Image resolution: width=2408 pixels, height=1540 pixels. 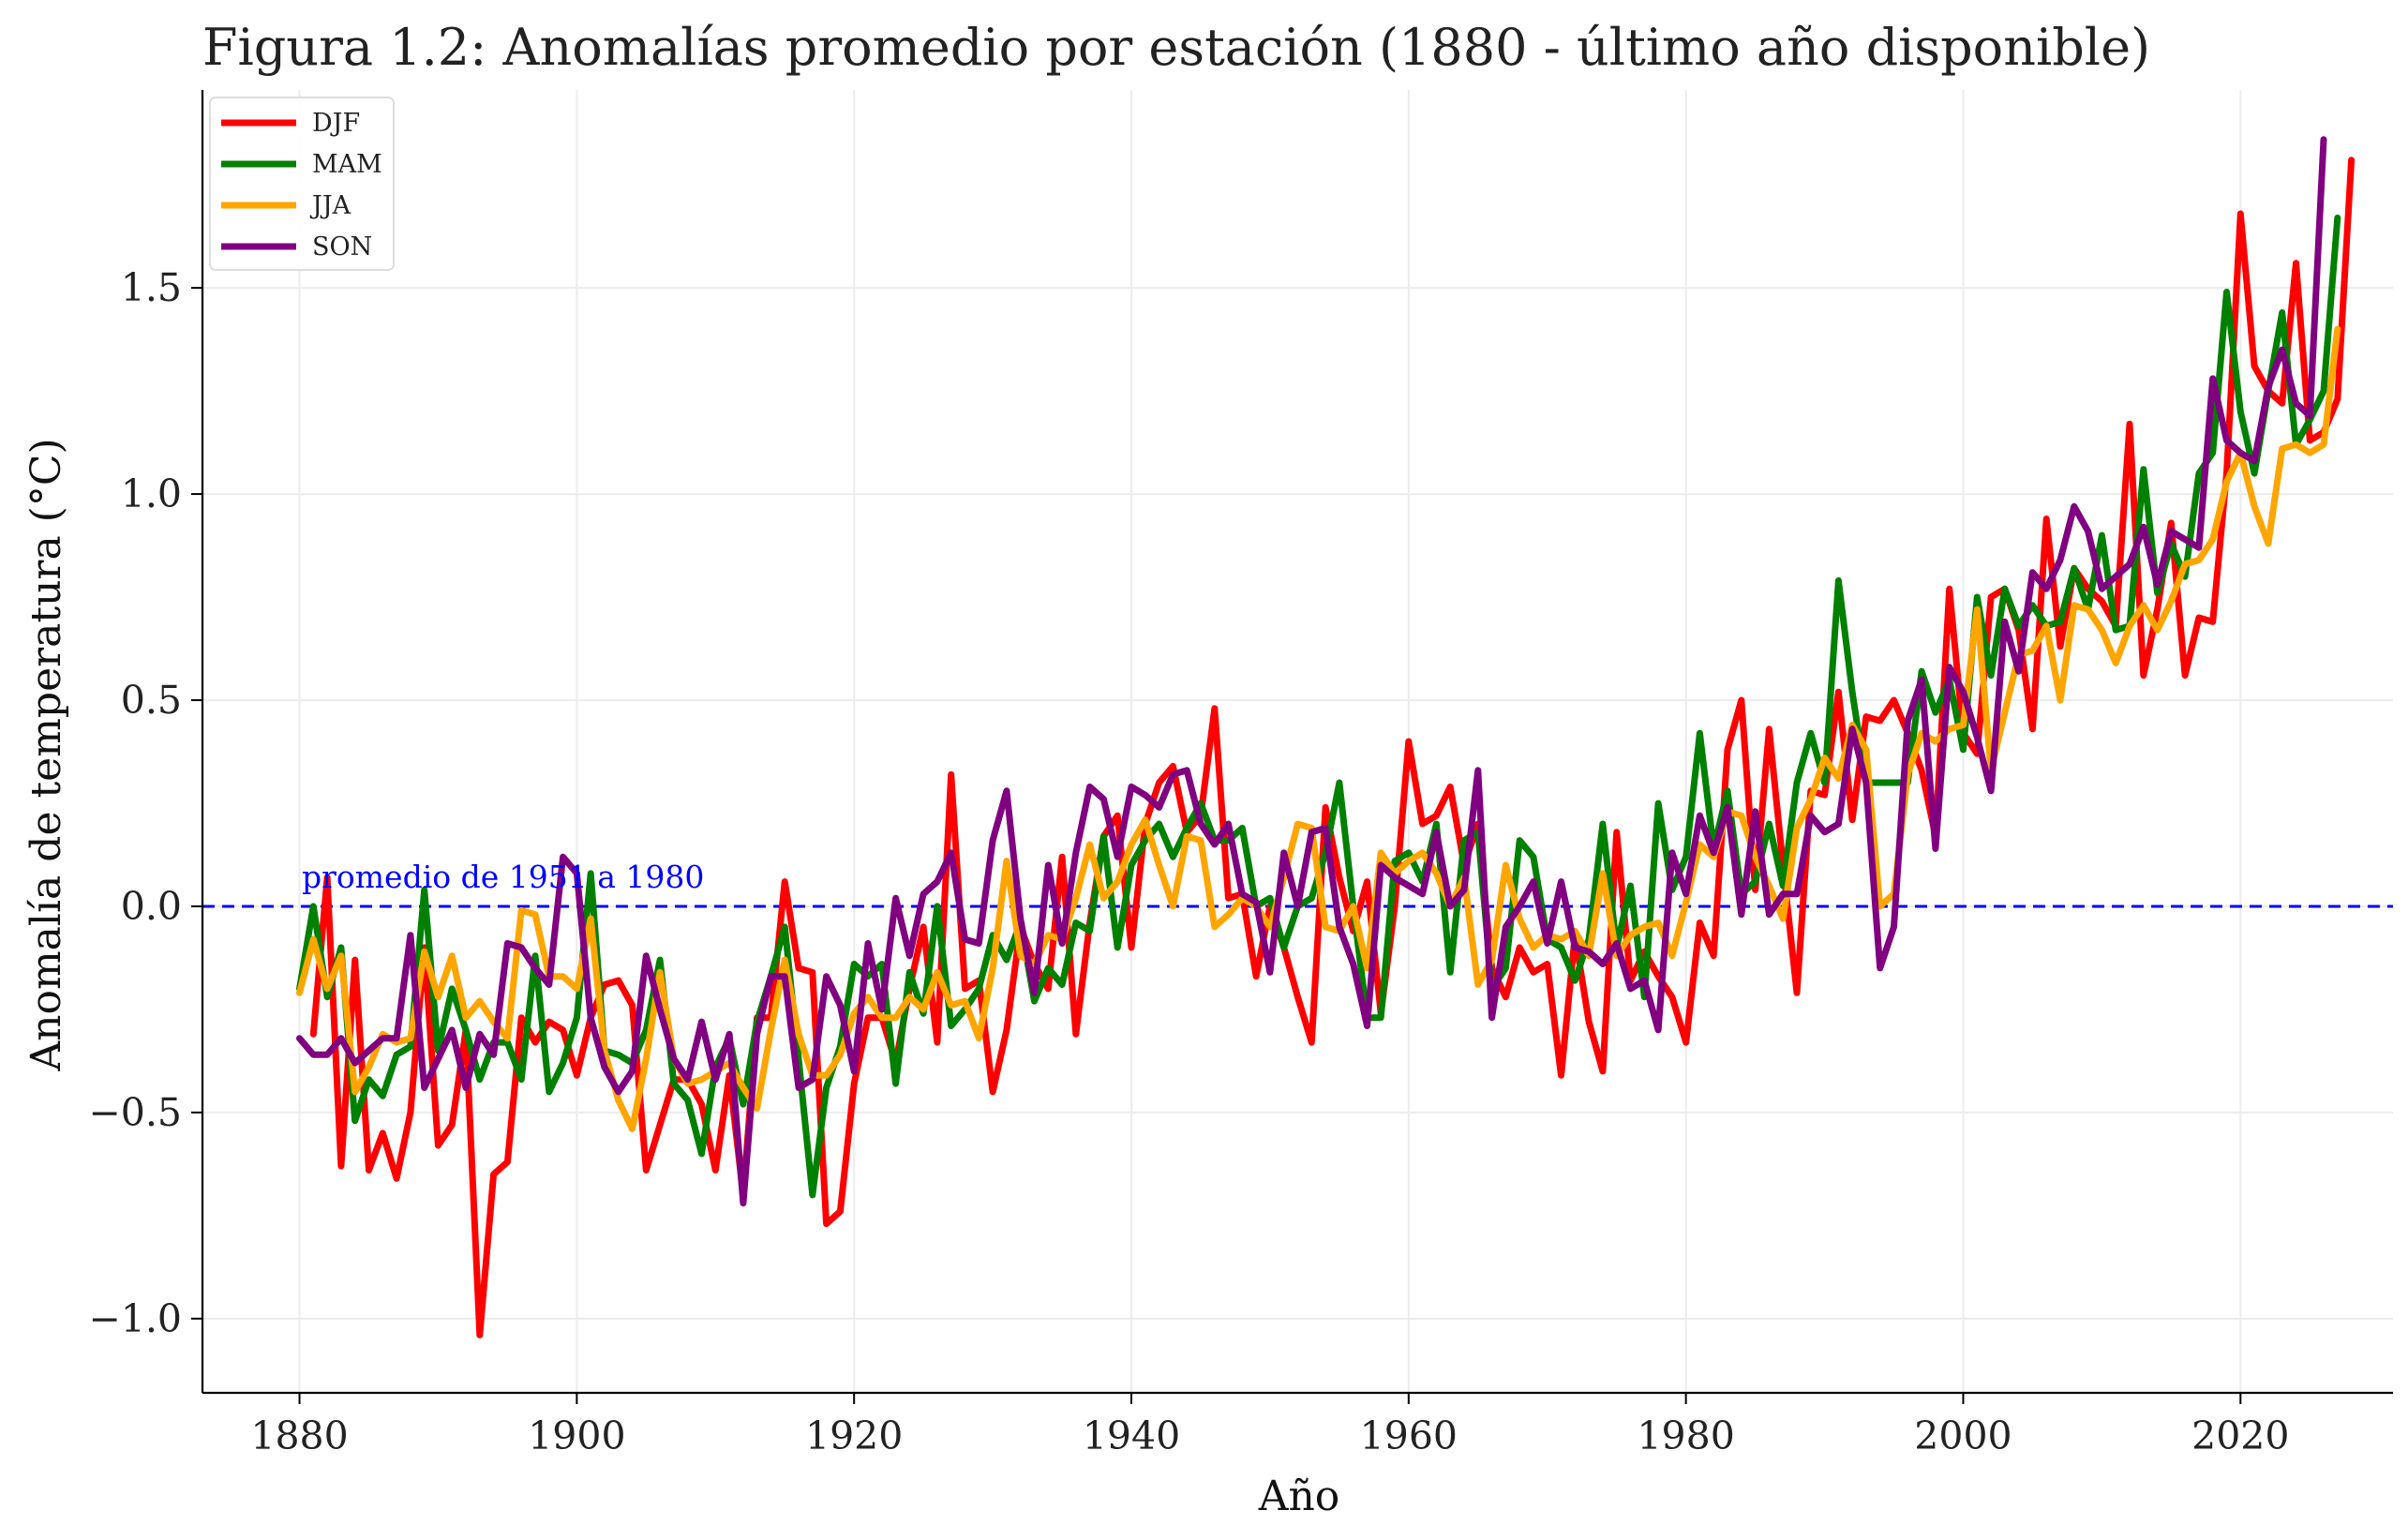 What do you see at coordinates (1131, 1435) in the screenshot?
I see `x-tick-label: 1940` at bounding box center [1131, 1435].